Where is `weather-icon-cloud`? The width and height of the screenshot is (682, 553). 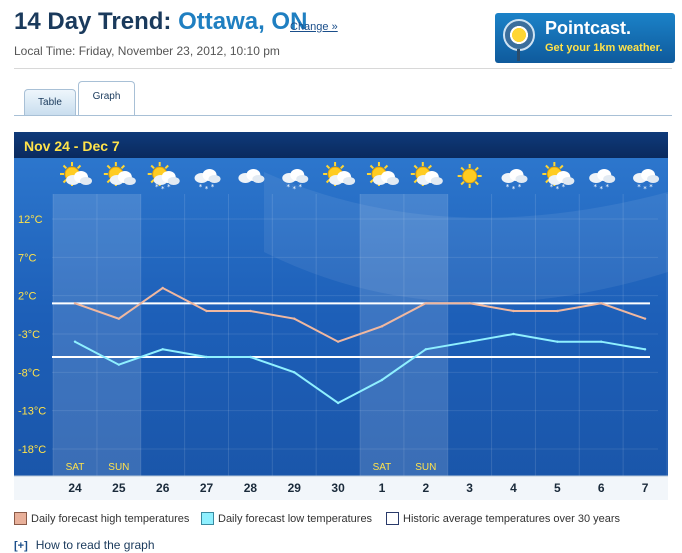 weather-icon-cloud is located at coordinates (251, 176).